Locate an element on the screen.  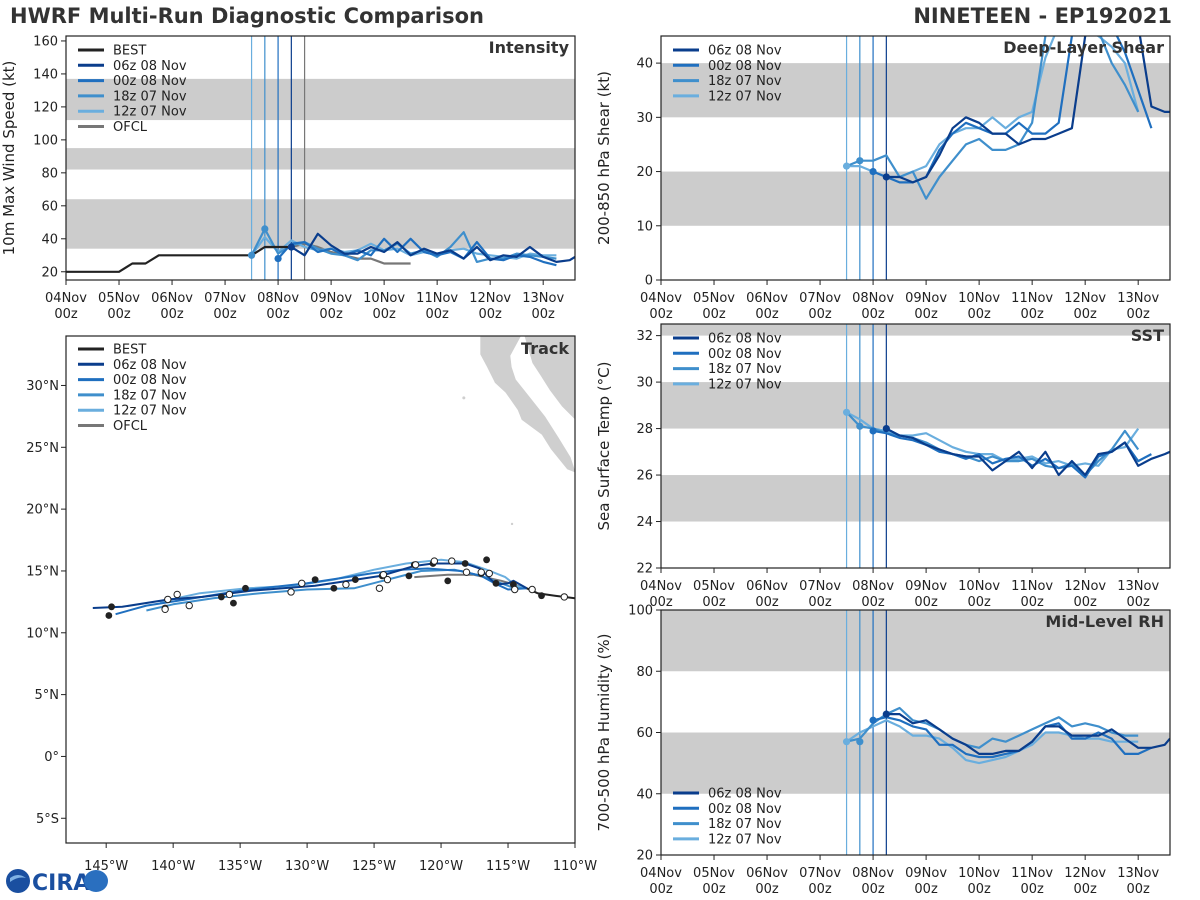
legend-label: 06z 08 Nov is located at coordinates (745, 794).